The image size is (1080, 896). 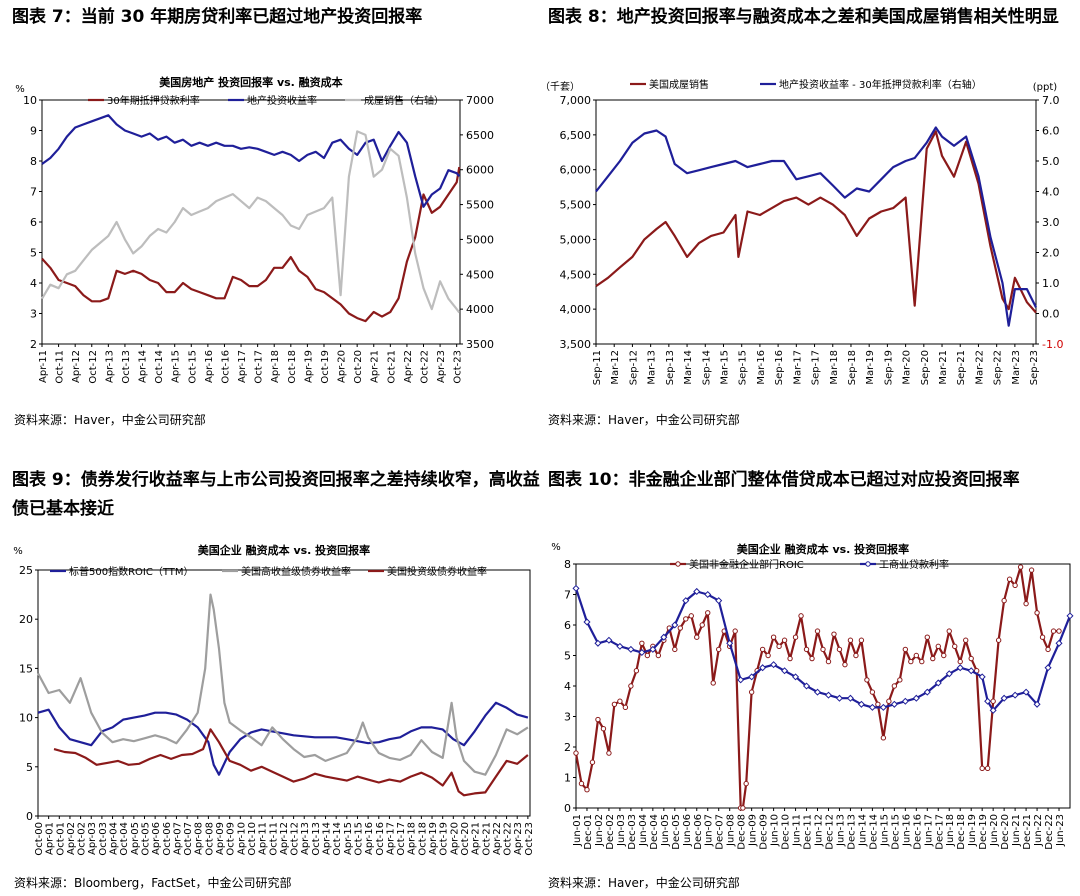 What do you see at coordinates (972, 830) in the screenshot?
I see `x-tick-label: Jun-19` at bounding box center [972, 830].